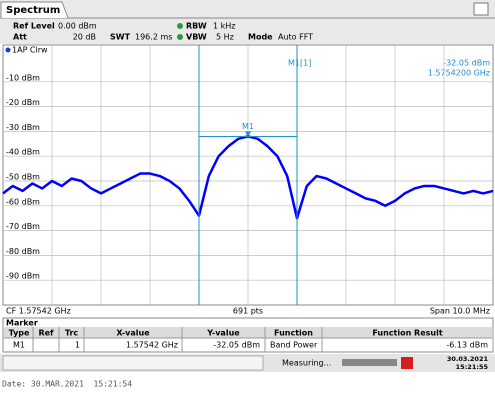 The height and width of the screenshot is (400, 495). What do you see at coordinates (133, 333) in the screenshot?
I see `column-header: X-value` at bounding box center [133, 333].